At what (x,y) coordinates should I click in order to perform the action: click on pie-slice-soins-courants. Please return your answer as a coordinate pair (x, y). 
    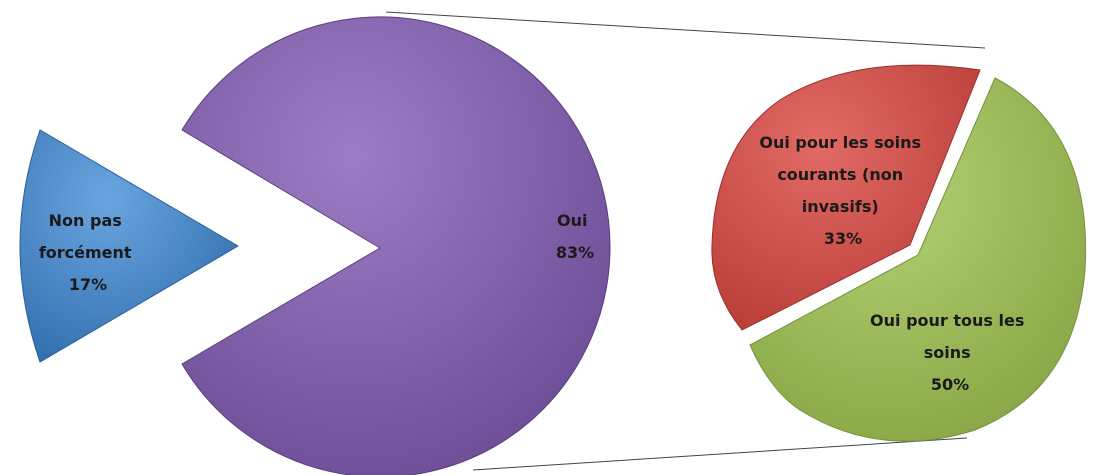
    Looking at the image, I should click on (846, 197).